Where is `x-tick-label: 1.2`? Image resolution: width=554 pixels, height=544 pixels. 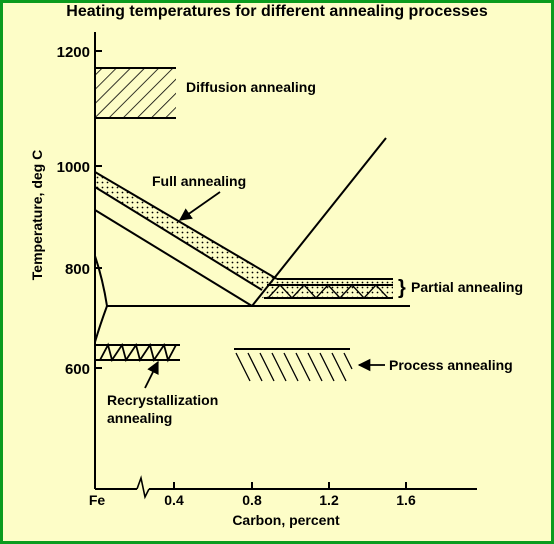
x-tick-label: 1.2 is located at coordinates (329, 500).